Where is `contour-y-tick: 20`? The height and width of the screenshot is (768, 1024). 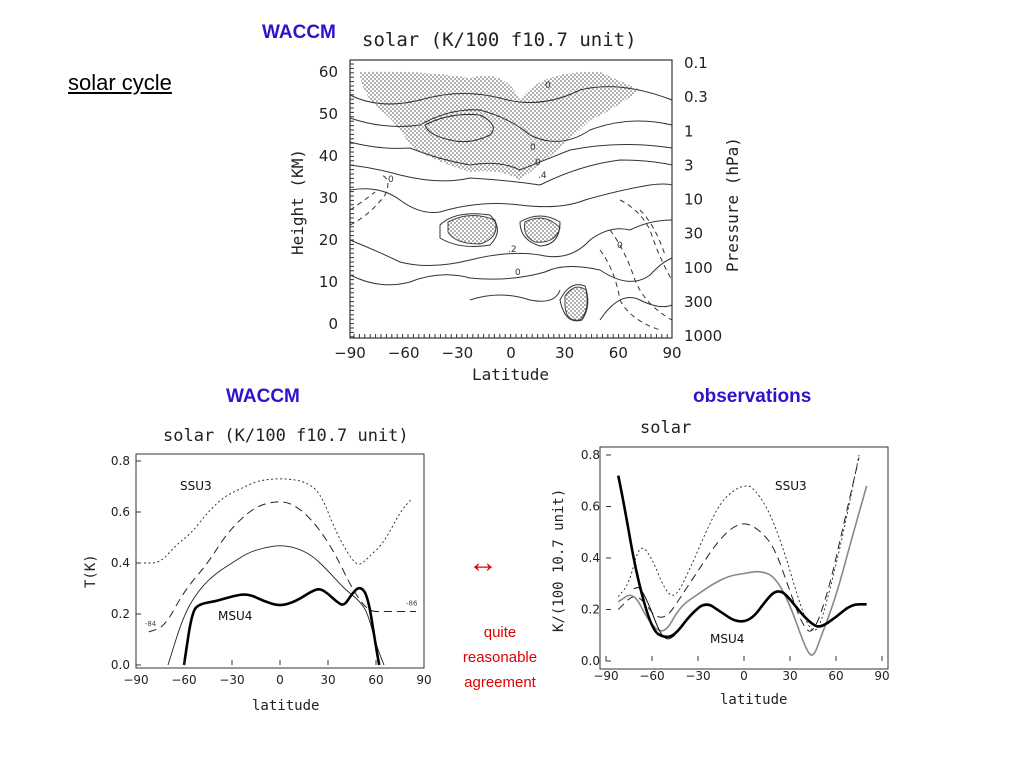 contour-y-tick: 20 is located at coordinates (328, 240).